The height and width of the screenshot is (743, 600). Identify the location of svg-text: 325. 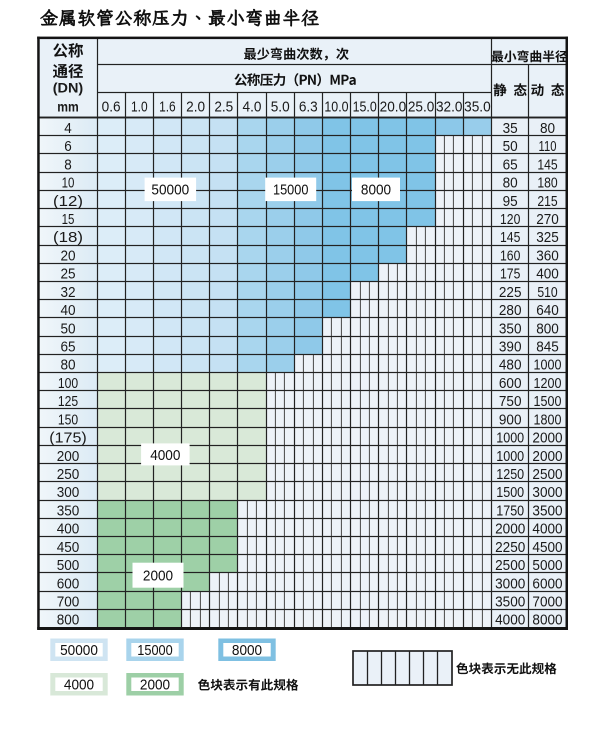
(547, 238).